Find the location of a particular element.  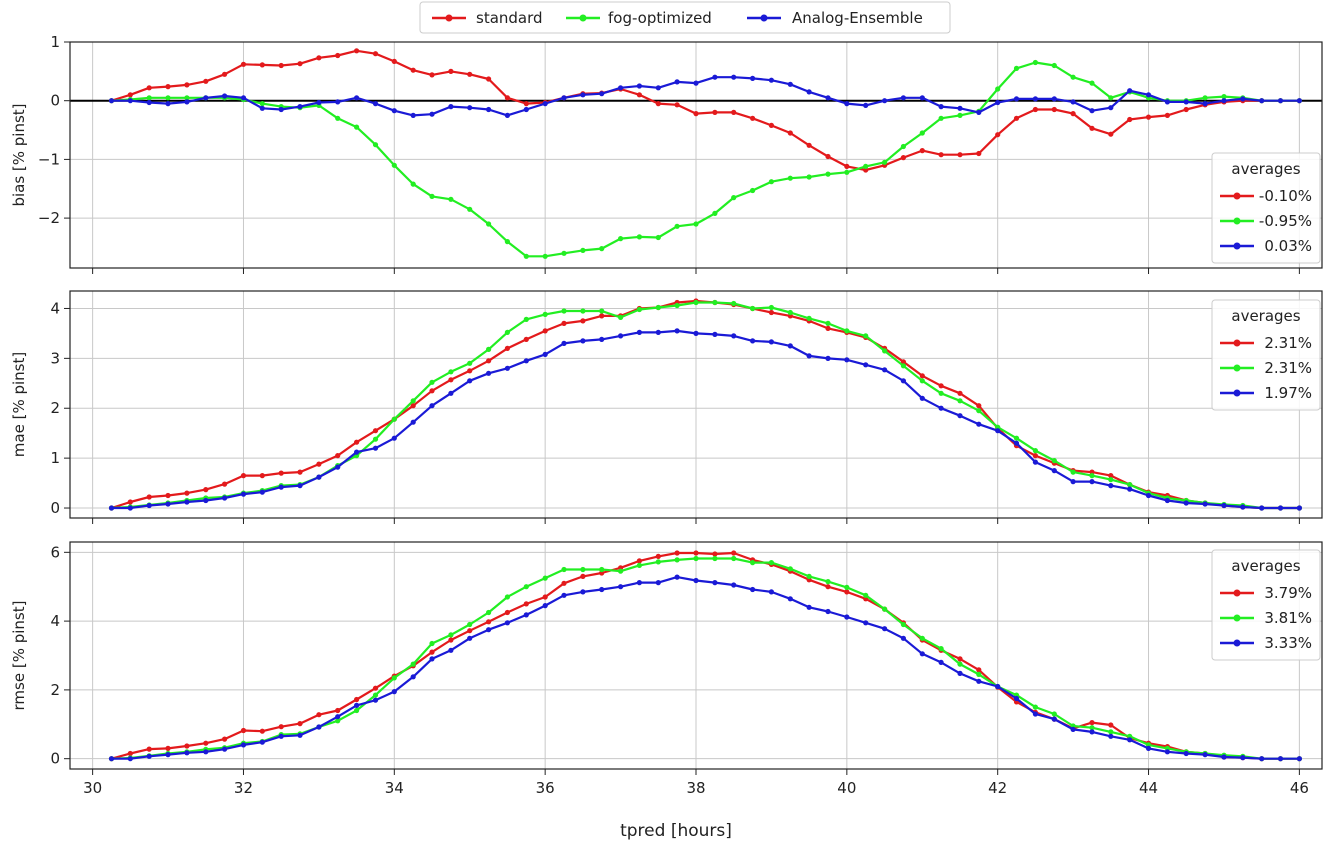

series-line-analog-ensemble is located at coordinates (705, 96).